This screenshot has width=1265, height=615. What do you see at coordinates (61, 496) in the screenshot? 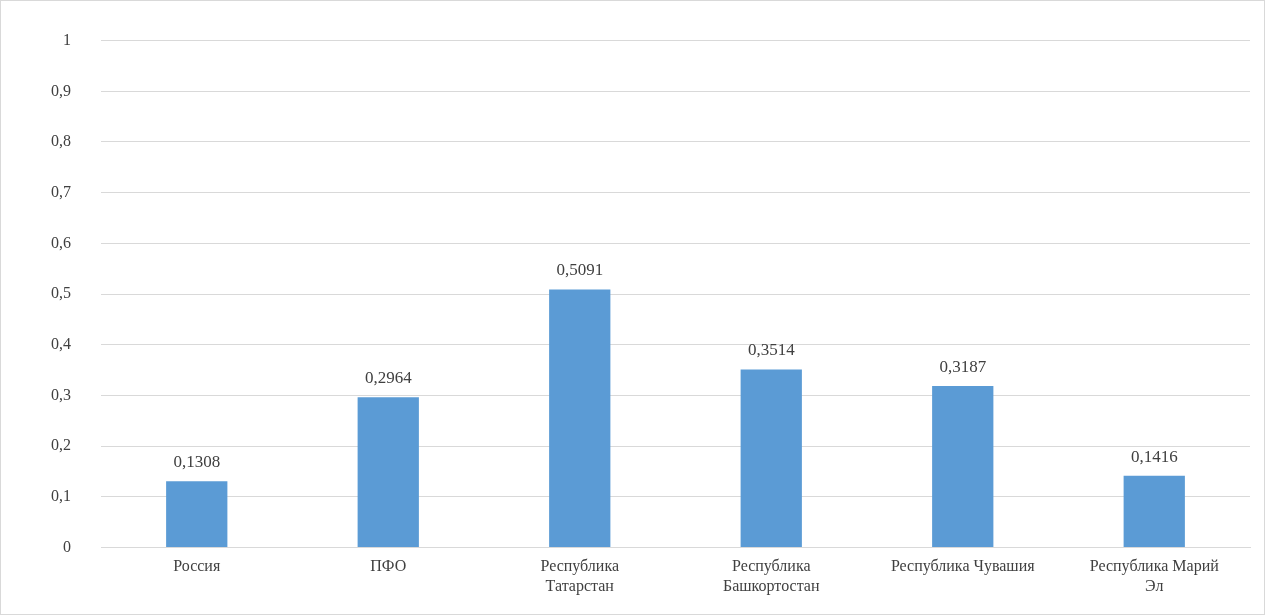
I see `y-tick-label: 0,1` at bounding box center [61, 496].